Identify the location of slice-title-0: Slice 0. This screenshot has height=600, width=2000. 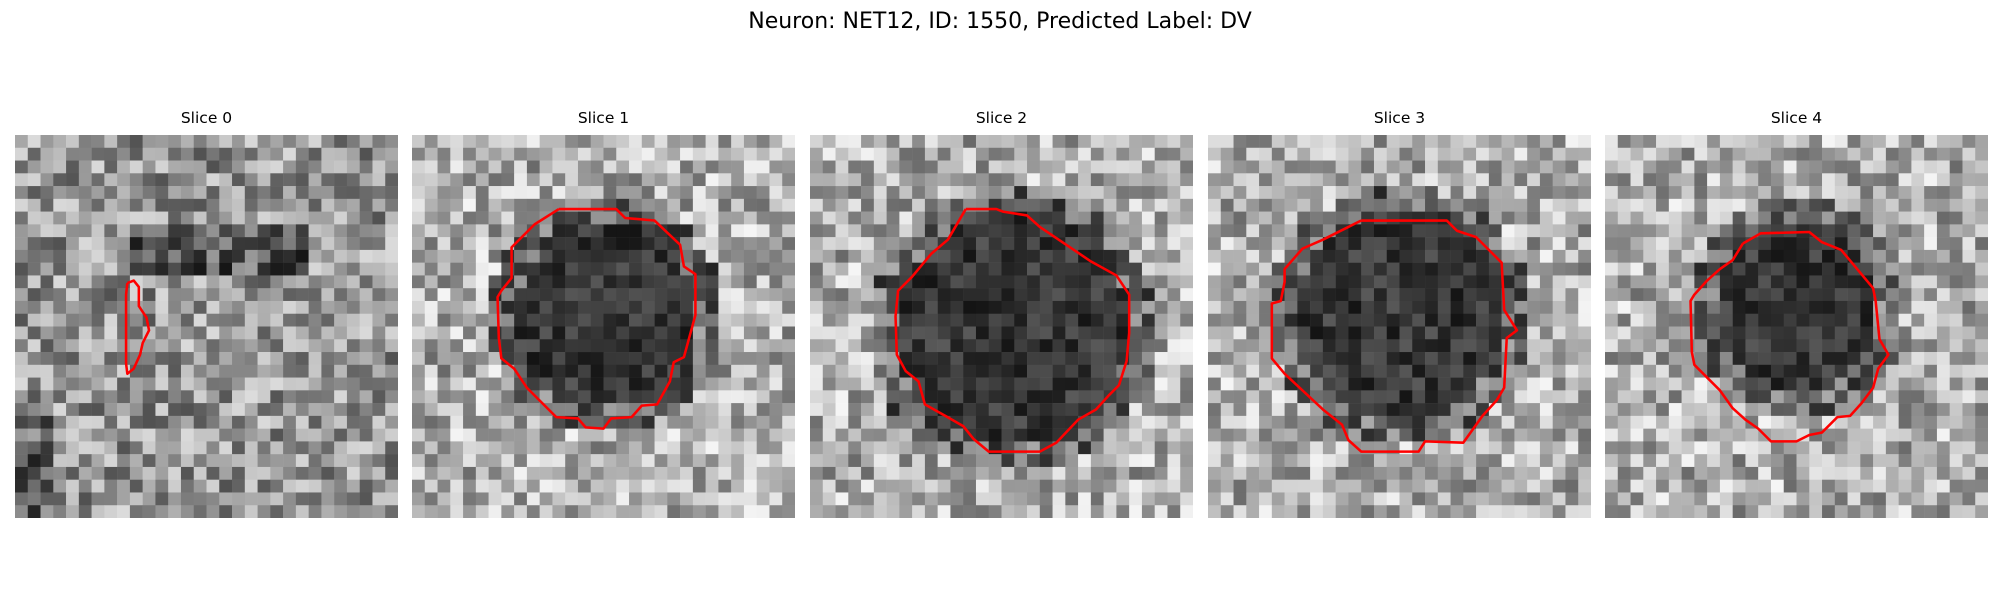
(206, 118).